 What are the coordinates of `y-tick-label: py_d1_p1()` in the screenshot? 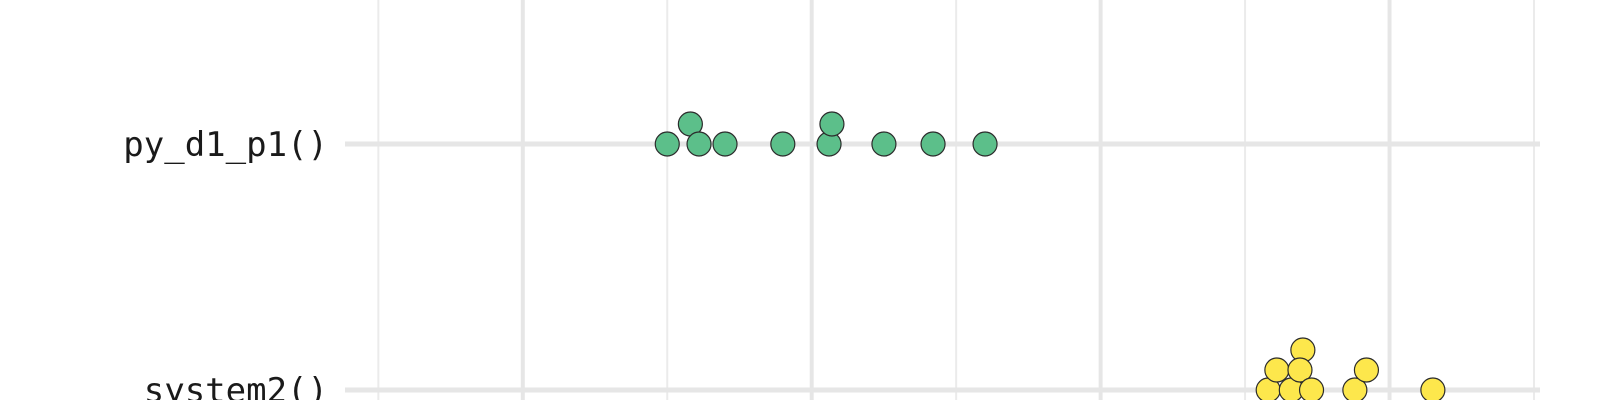 It's located at (225, 145).